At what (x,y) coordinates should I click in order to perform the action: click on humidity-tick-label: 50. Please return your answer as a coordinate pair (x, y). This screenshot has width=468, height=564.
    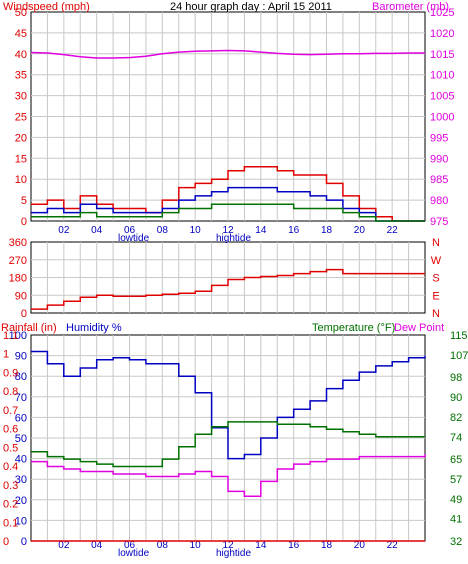
    Looking at the image, I should click on (21, 439).